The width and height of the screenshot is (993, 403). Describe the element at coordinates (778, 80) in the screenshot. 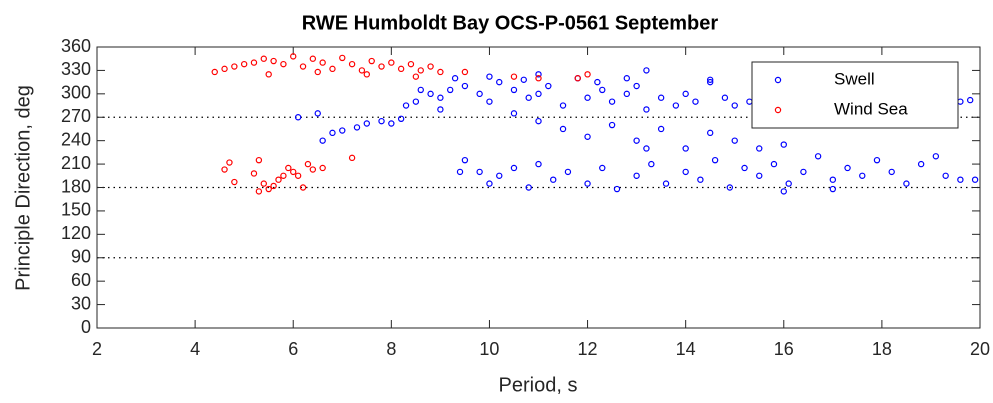

I see `legend-marker` at that location.